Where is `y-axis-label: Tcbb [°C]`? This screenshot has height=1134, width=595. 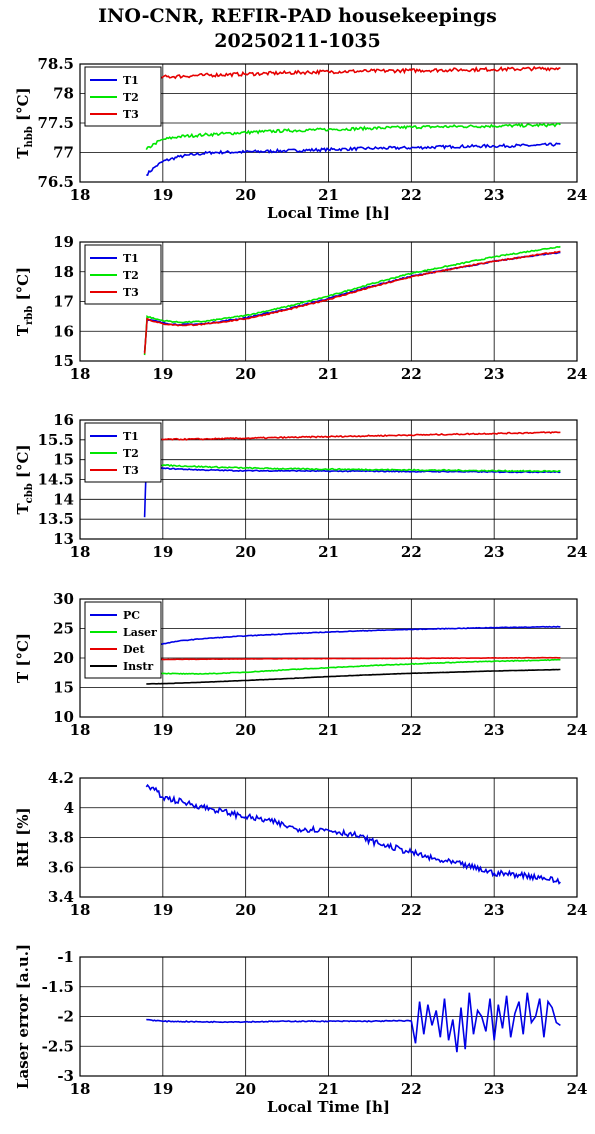
y-axis-label: Tcbb [°C] is located at coordinates (24, 479).